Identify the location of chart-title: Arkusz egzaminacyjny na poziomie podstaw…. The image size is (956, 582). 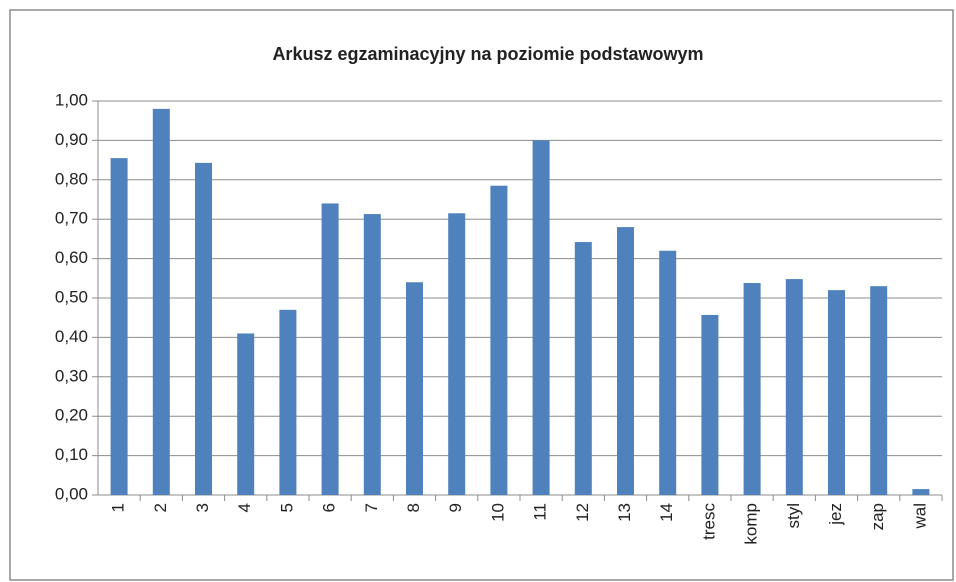
(487, 54).